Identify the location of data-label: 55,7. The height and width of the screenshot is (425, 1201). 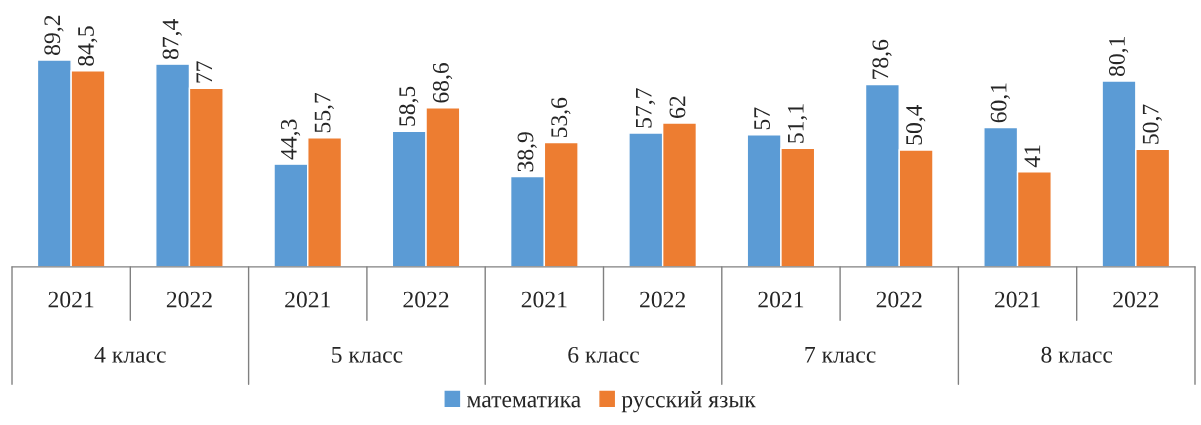
(324, 112).